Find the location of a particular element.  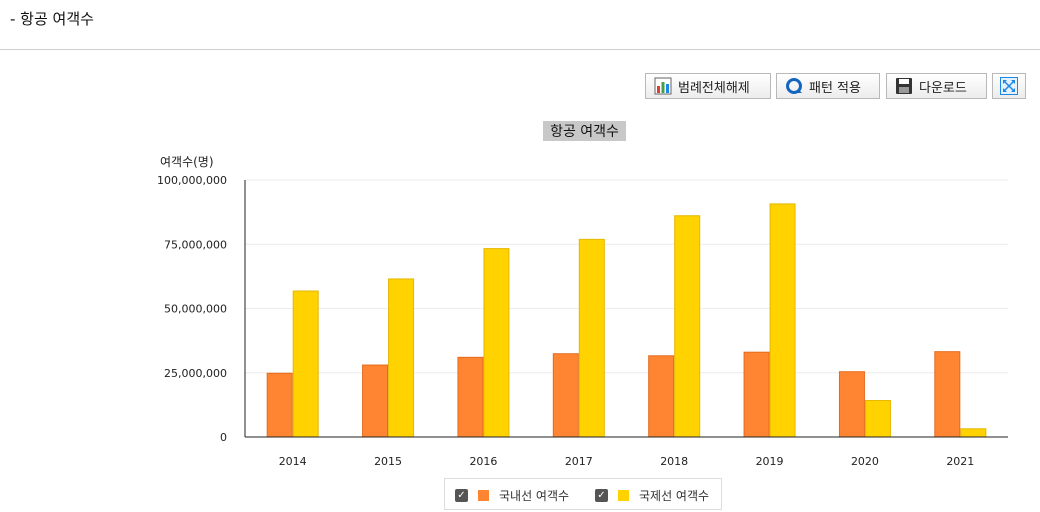

x-tick-label: 2021 is located at coordinates (960, 461).